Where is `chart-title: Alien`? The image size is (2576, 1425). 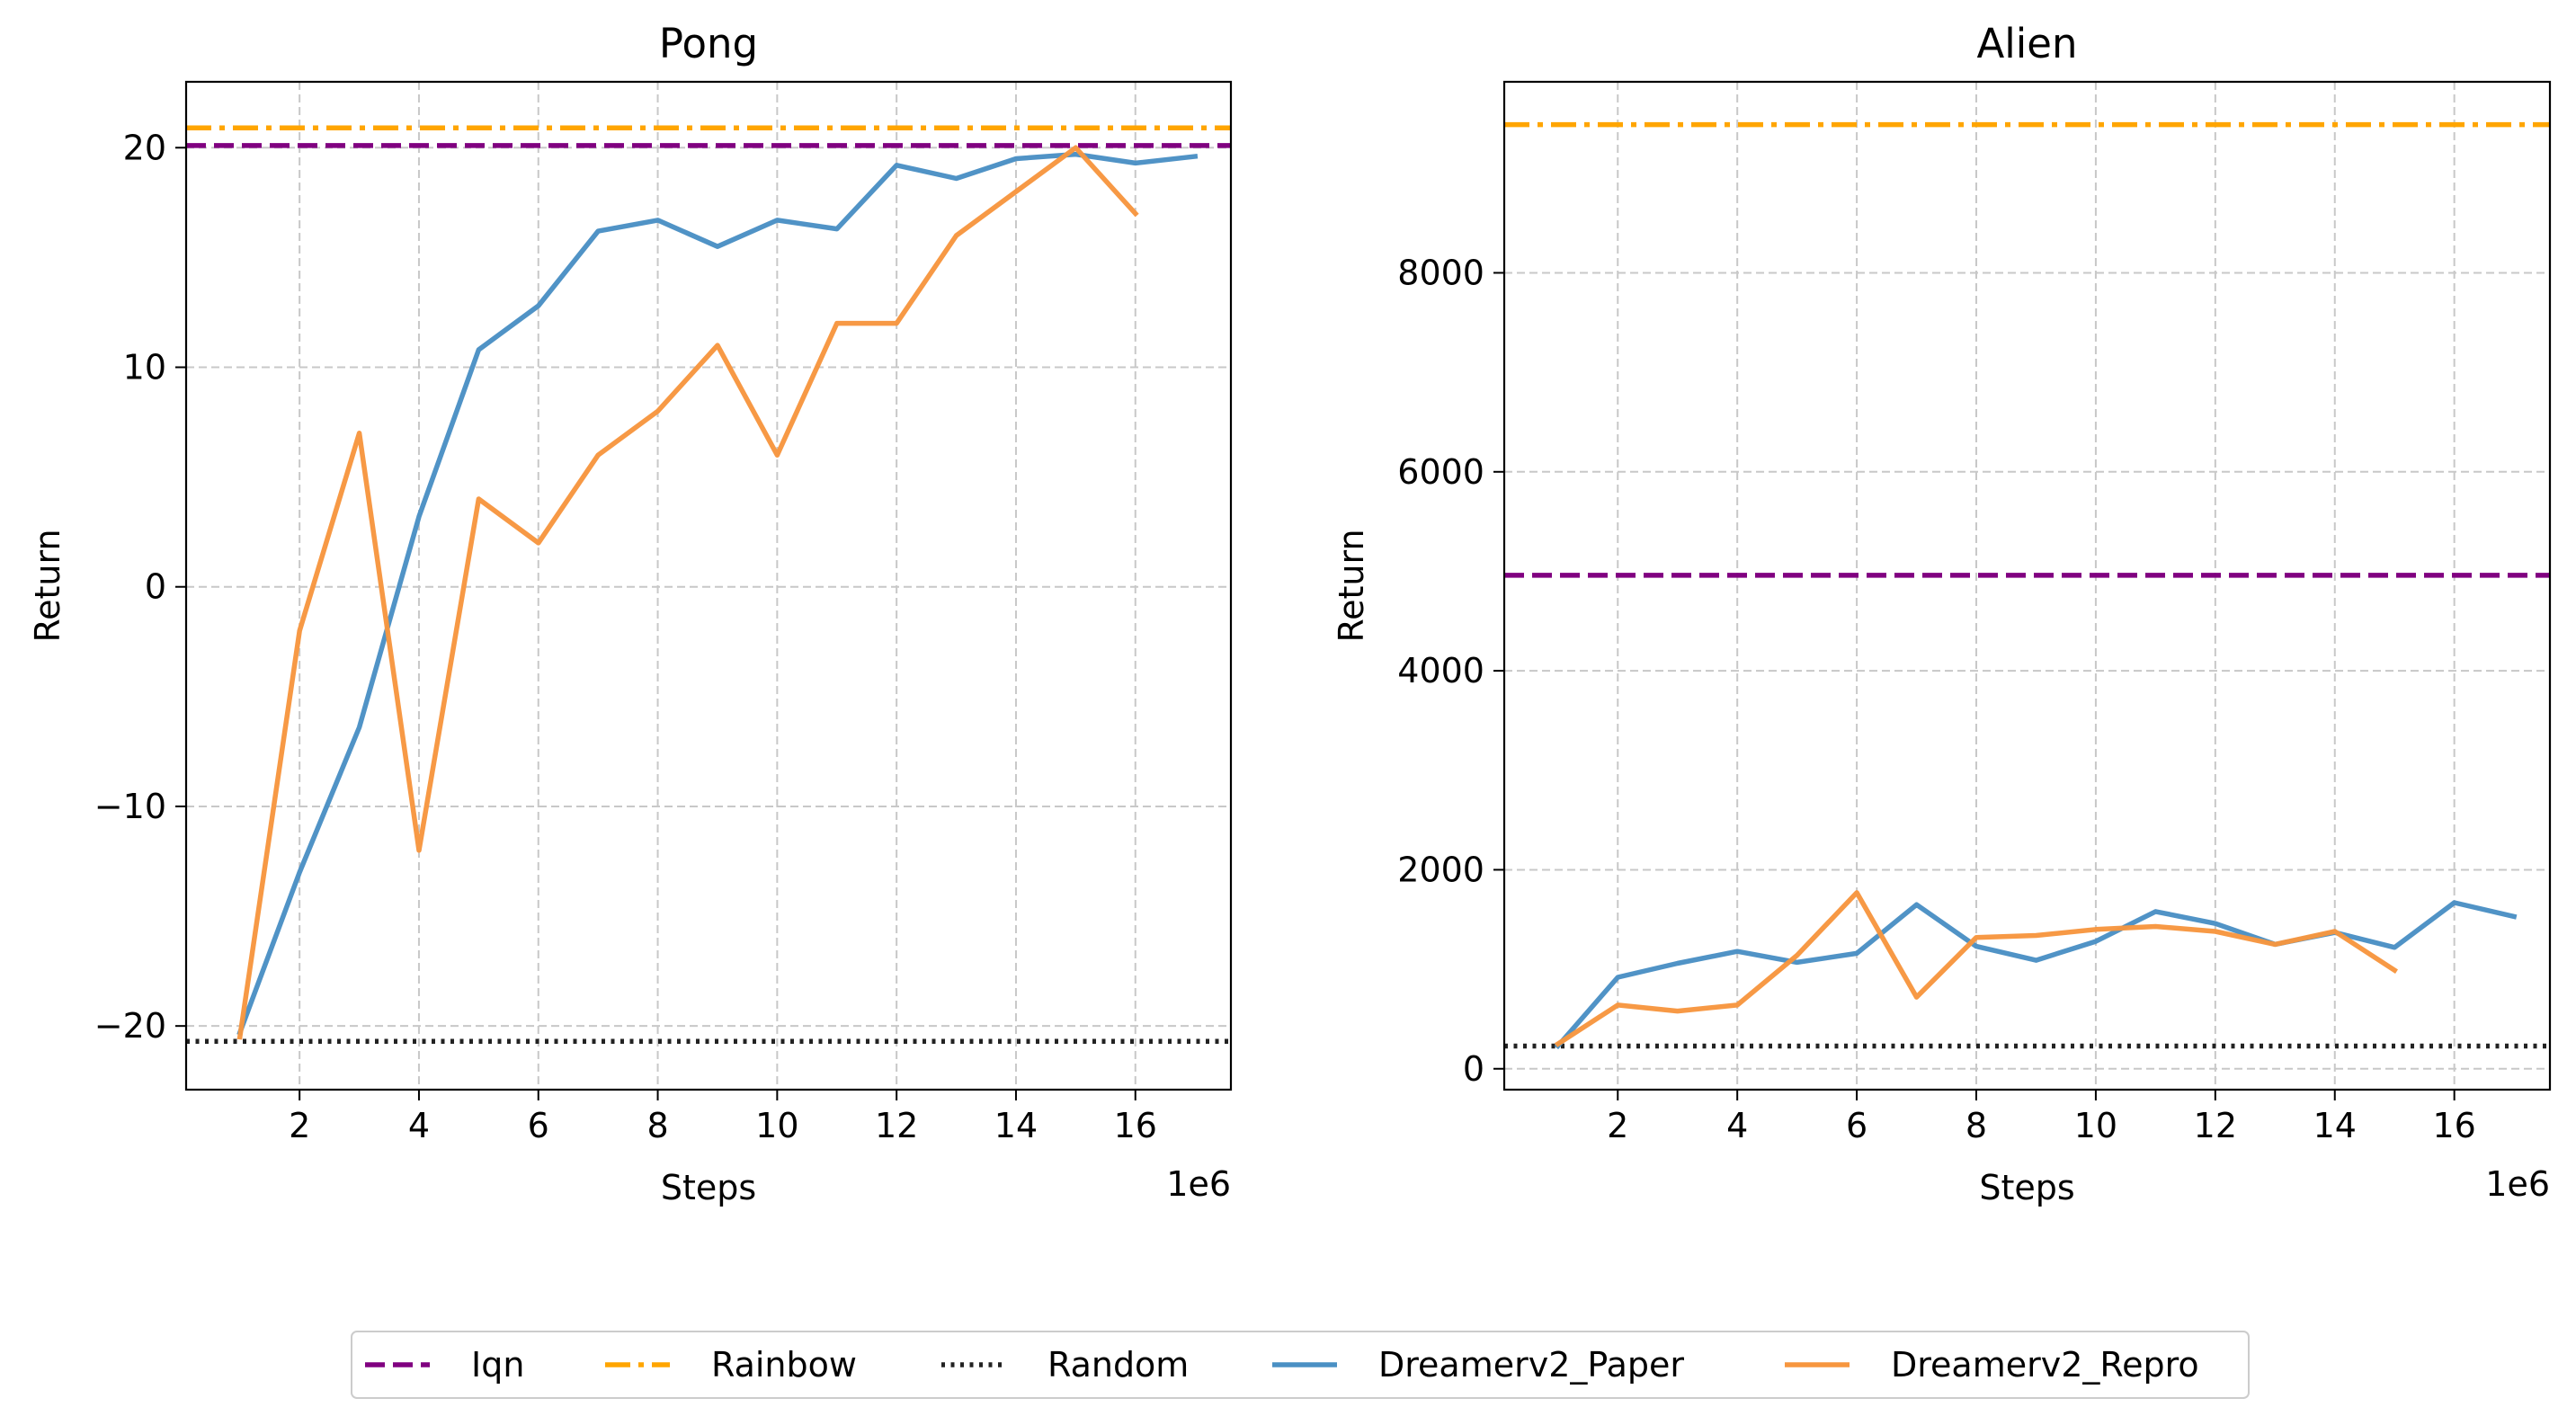 chart-title: Alien is located at coordinates (2028, 43).